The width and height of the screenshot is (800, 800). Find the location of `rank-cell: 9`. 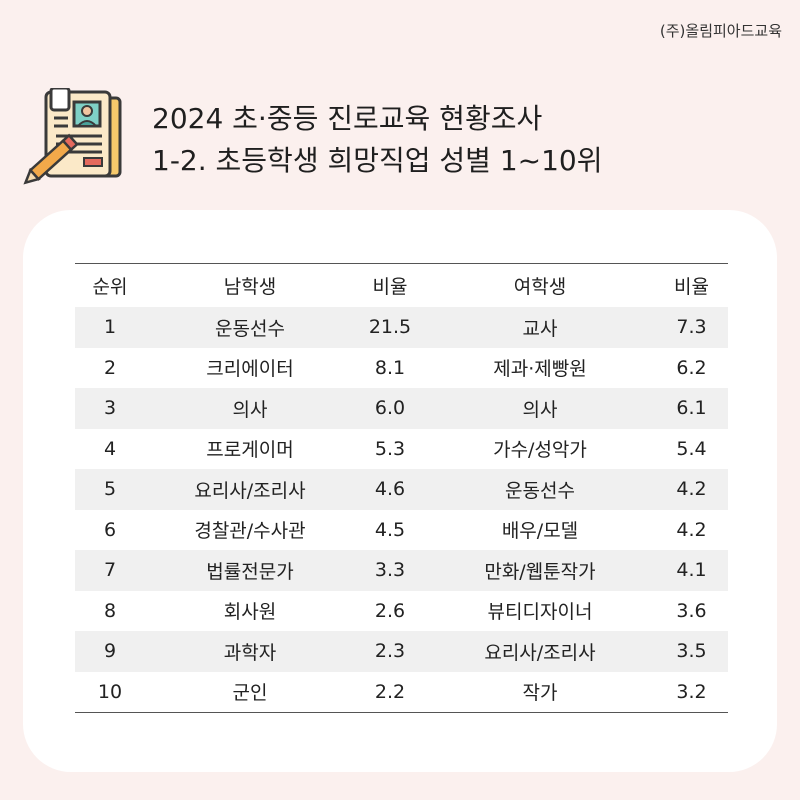

rank-cell: 9 is located at coordinates (110, 651).